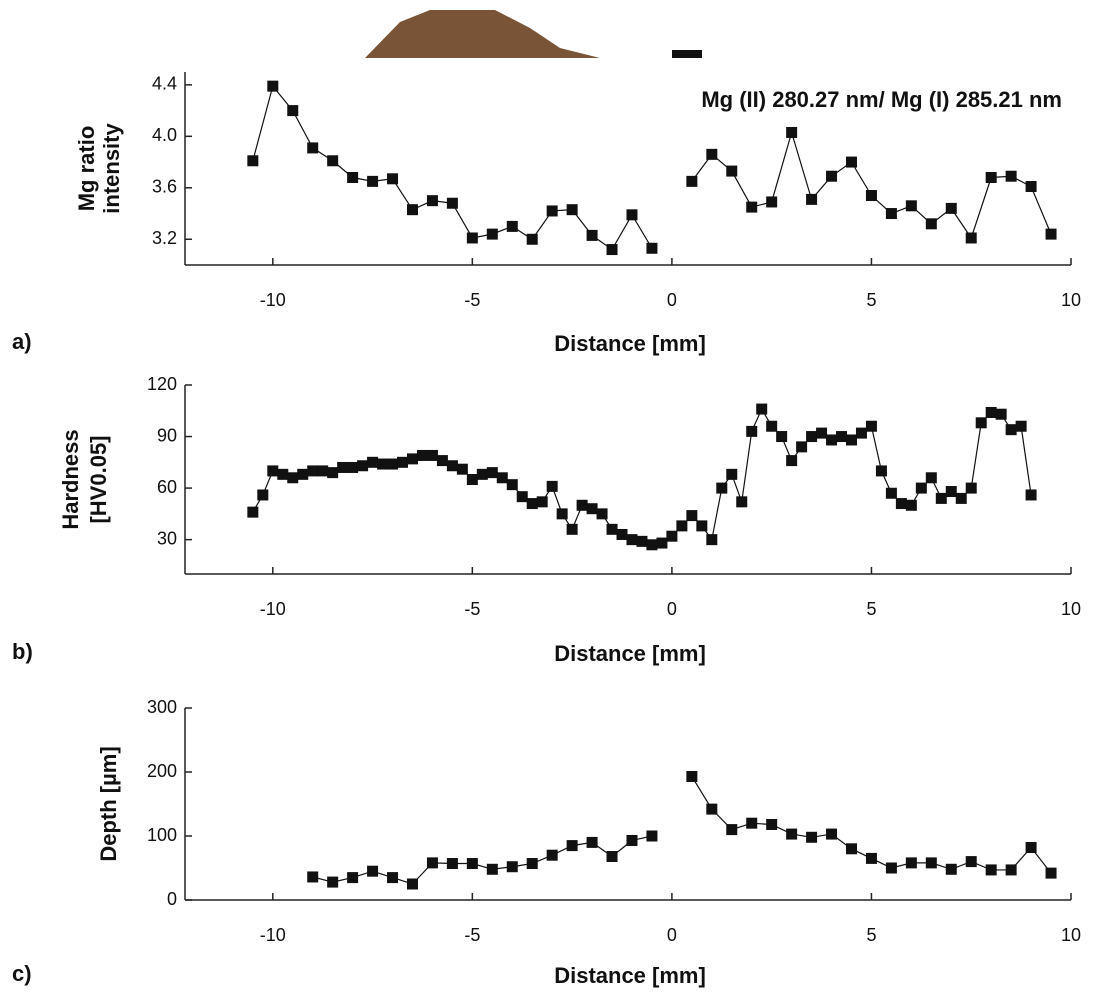 Image resolution: width=1101 pixels, height=995 pixels. Describe the element at coordinates (164, 135) in the screenshot. I see `y-tick-label: 4.0` at that location.